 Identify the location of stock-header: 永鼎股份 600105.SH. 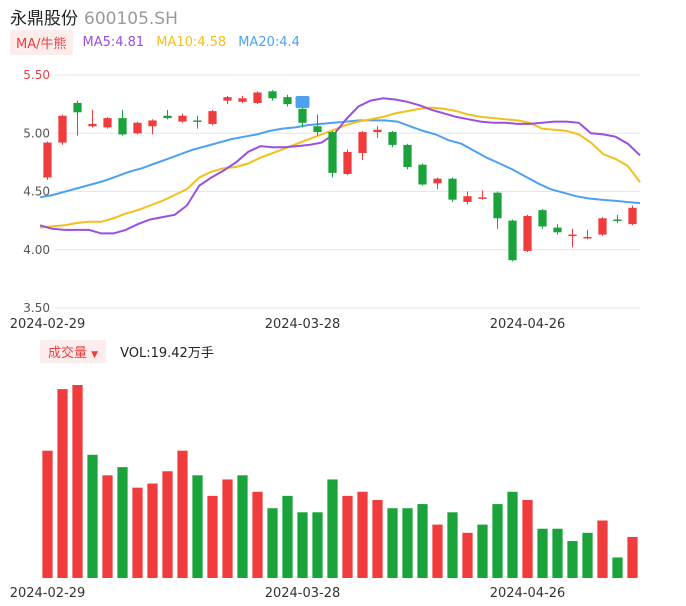
(94, 16).